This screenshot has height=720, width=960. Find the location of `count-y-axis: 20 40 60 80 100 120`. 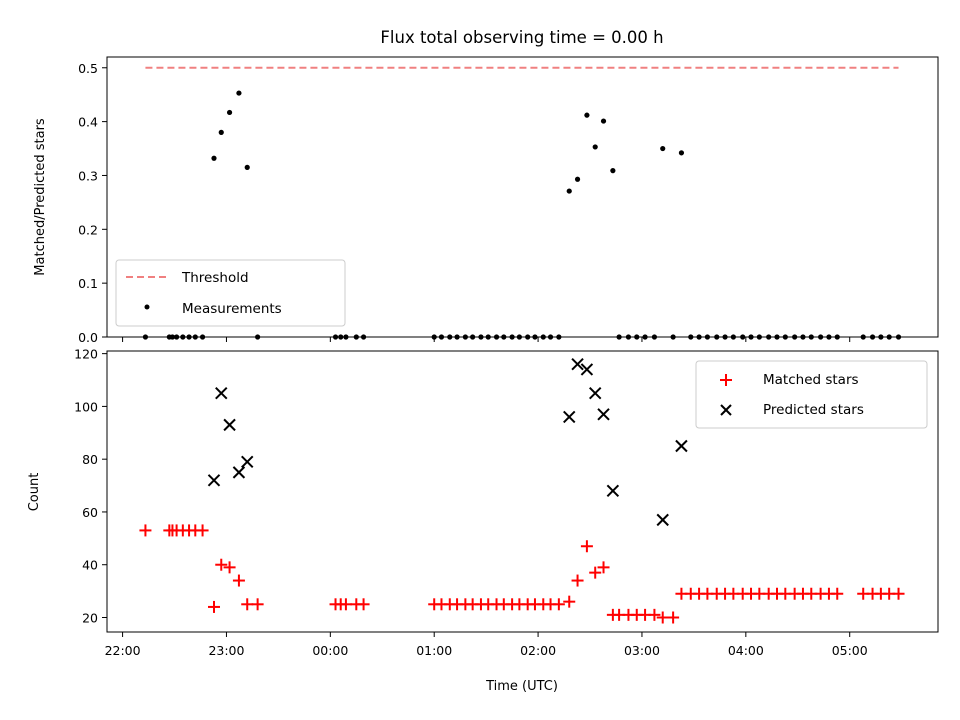

count-y-axis: 20 40 60 80 100 120 is located at coordinates (90, 486).